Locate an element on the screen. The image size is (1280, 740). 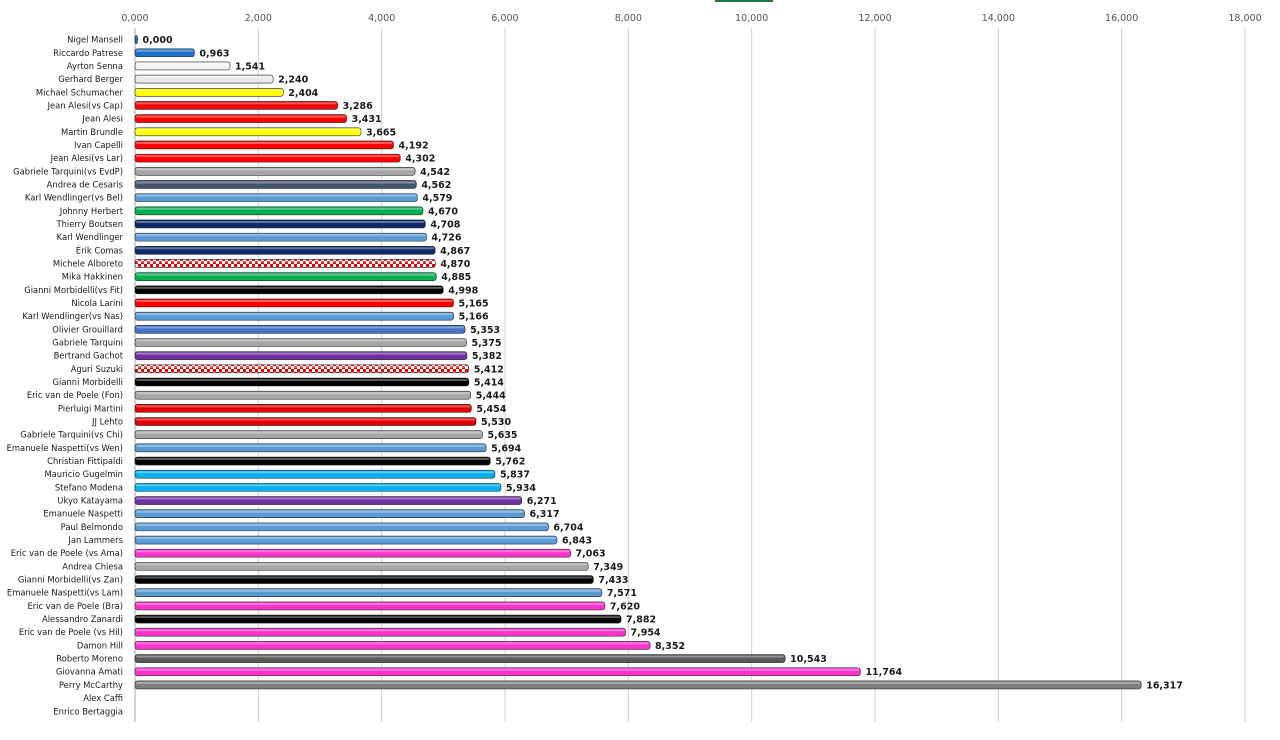
data-label: 4,562 is located at coordinates (436, 185).